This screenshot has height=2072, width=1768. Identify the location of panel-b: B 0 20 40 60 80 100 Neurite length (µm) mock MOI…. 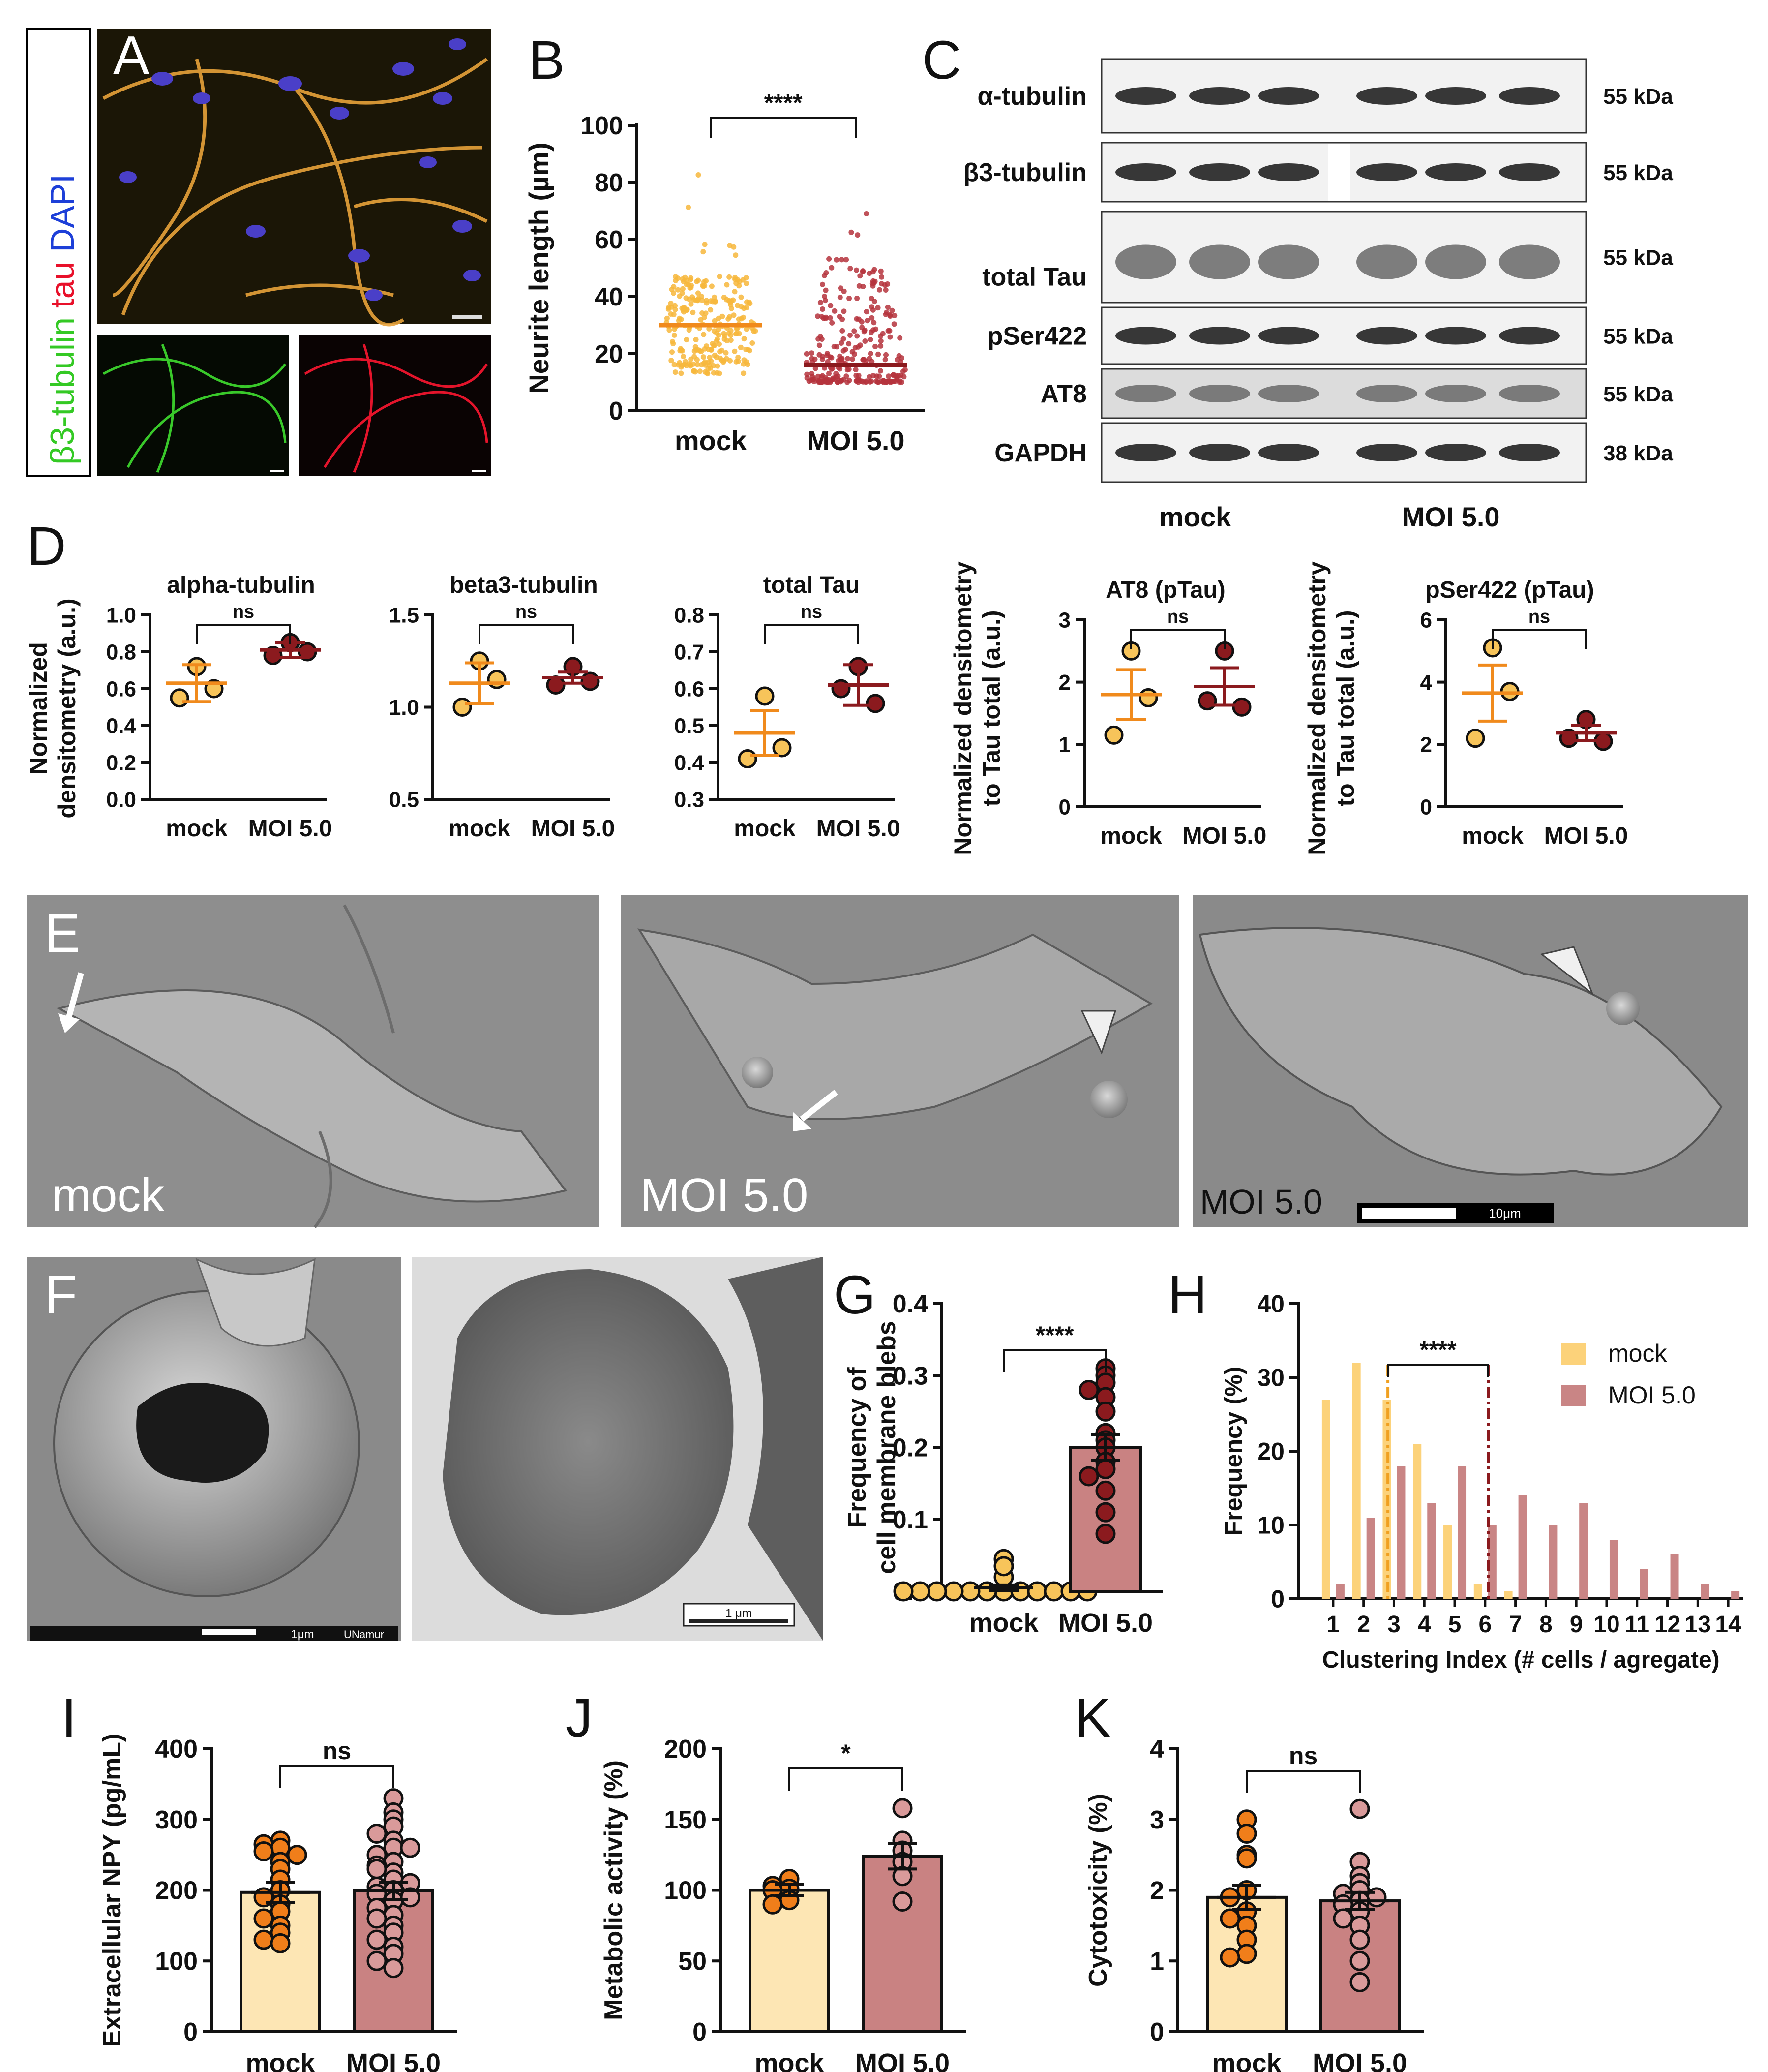
(724, 243).